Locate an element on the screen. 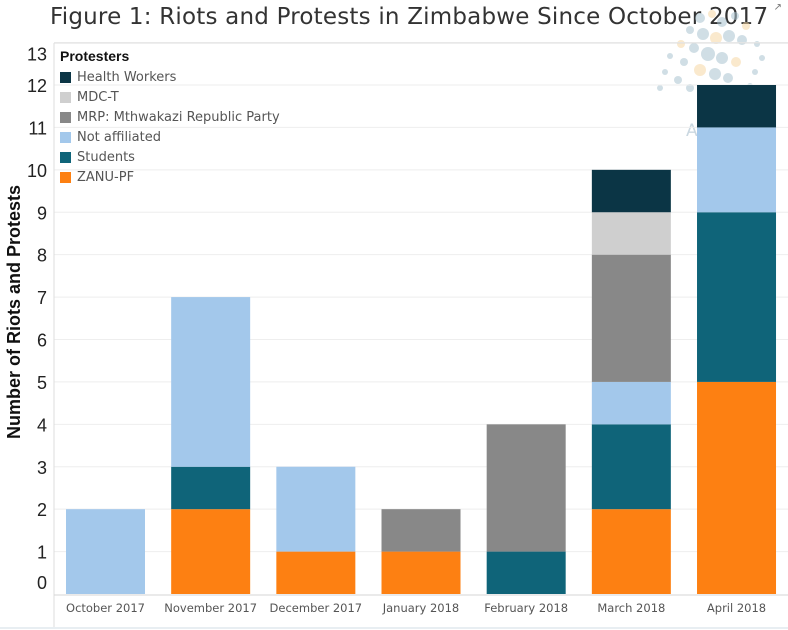  y-tick-label: 3 is located at coordinates (42, 468).